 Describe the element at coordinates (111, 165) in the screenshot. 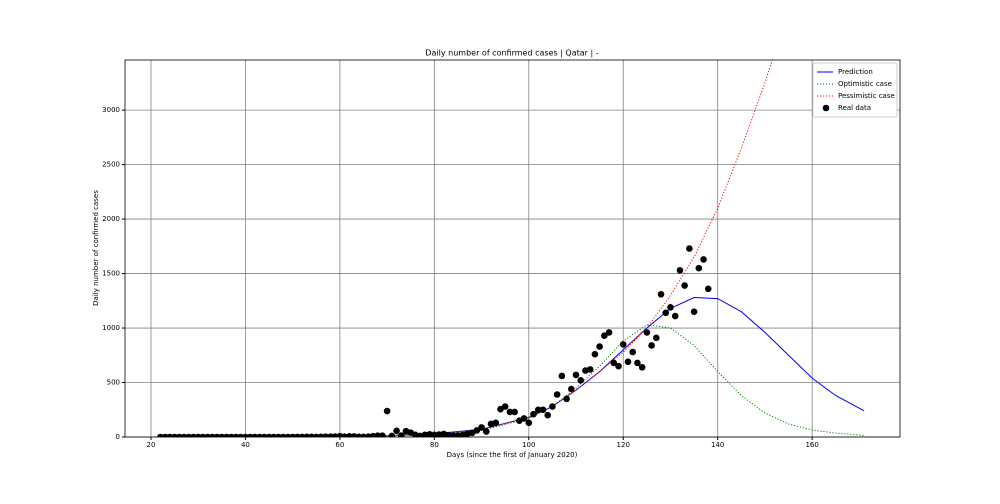

I see `y-tick-label: 2500` at that location.